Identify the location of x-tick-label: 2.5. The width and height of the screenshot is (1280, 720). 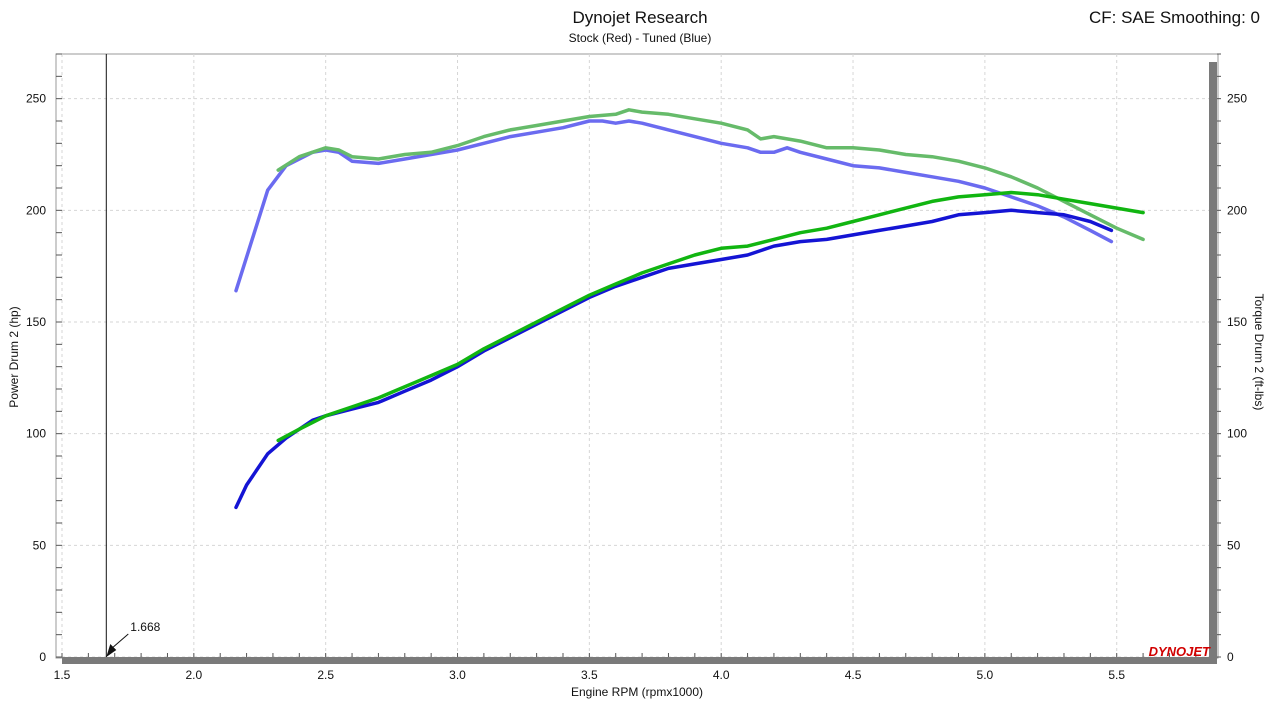
(325, 675).